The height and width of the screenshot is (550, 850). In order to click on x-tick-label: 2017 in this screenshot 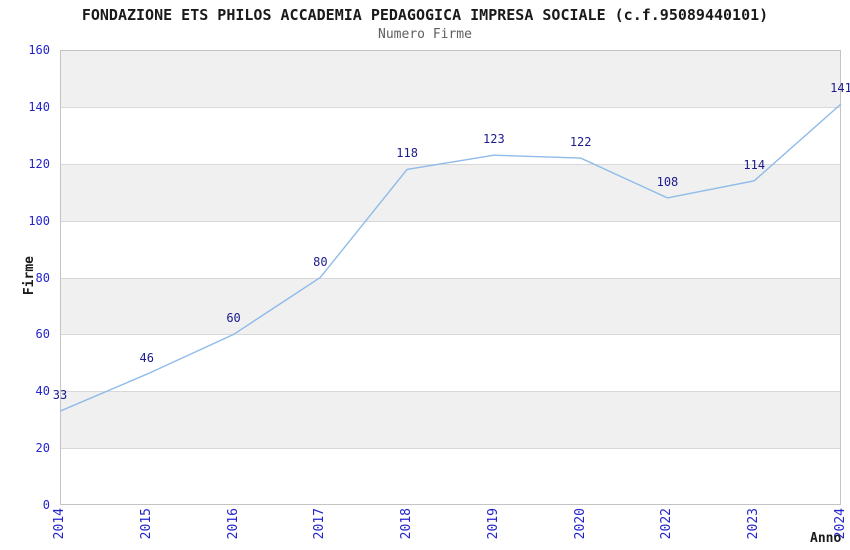, I will do `click(320, 524)`.